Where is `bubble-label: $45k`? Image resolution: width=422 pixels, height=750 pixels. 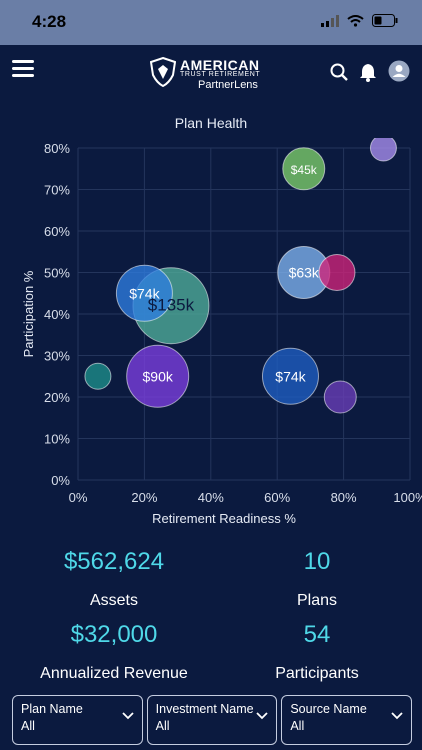 bubble-label: $45k is located at coordinates (304, 170).